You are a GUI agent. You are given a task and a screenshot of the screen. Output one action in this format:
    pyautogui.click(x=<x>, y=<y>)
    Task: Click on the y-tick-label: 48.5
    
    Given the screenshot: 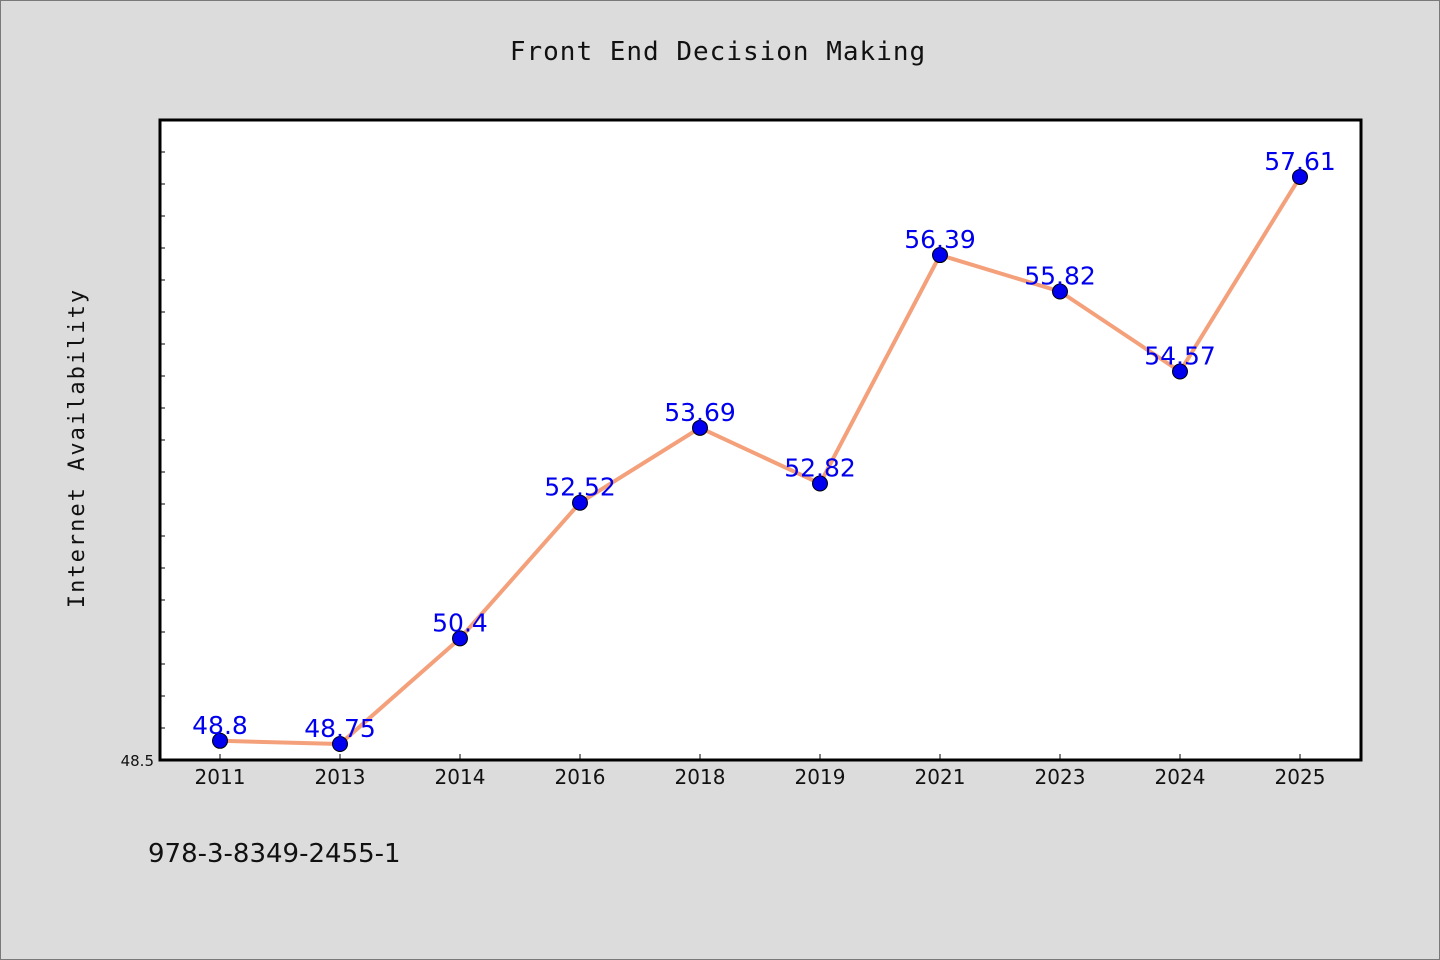 What is the action you would take?
    pyautogui.click(x=137, y=761)
    